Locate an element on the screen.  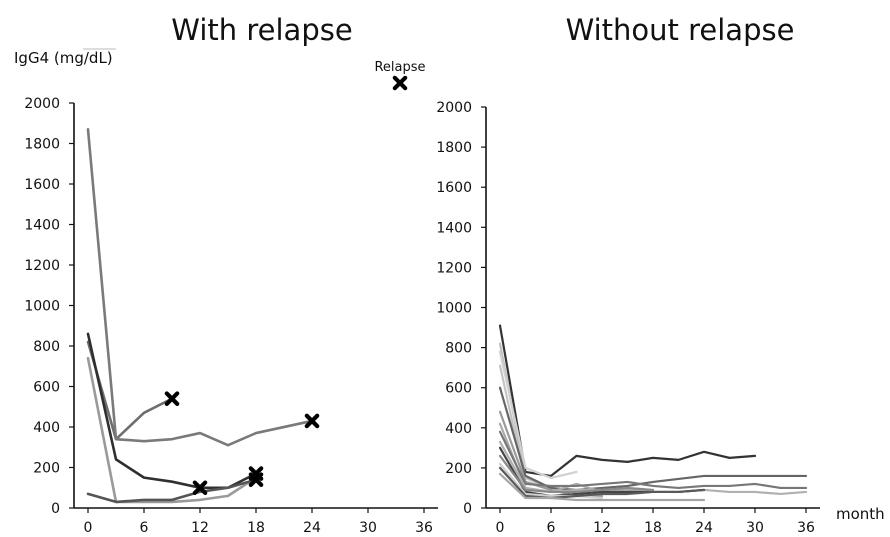
x-axis-label: month is located at coordinates (860, 514).